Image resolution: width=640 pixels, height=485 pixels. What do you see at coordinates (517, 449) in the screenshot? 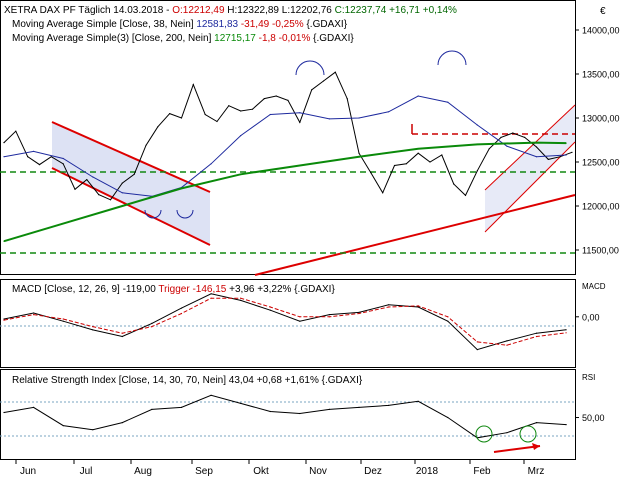
I see `rsi-divergence-arrow` at bounding box center [517, 449].